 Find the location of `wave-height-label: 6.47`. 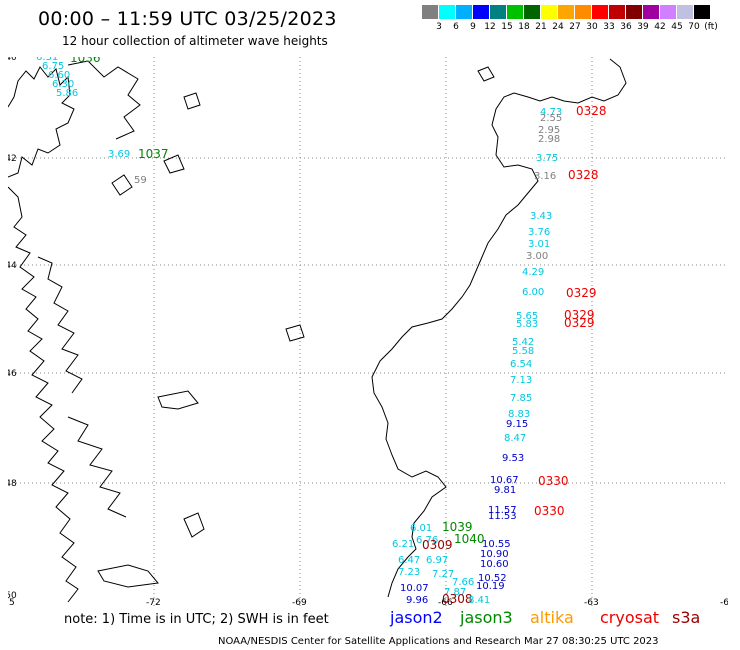

wave-height-label: 6.47 is located at coordinates (409, 560).